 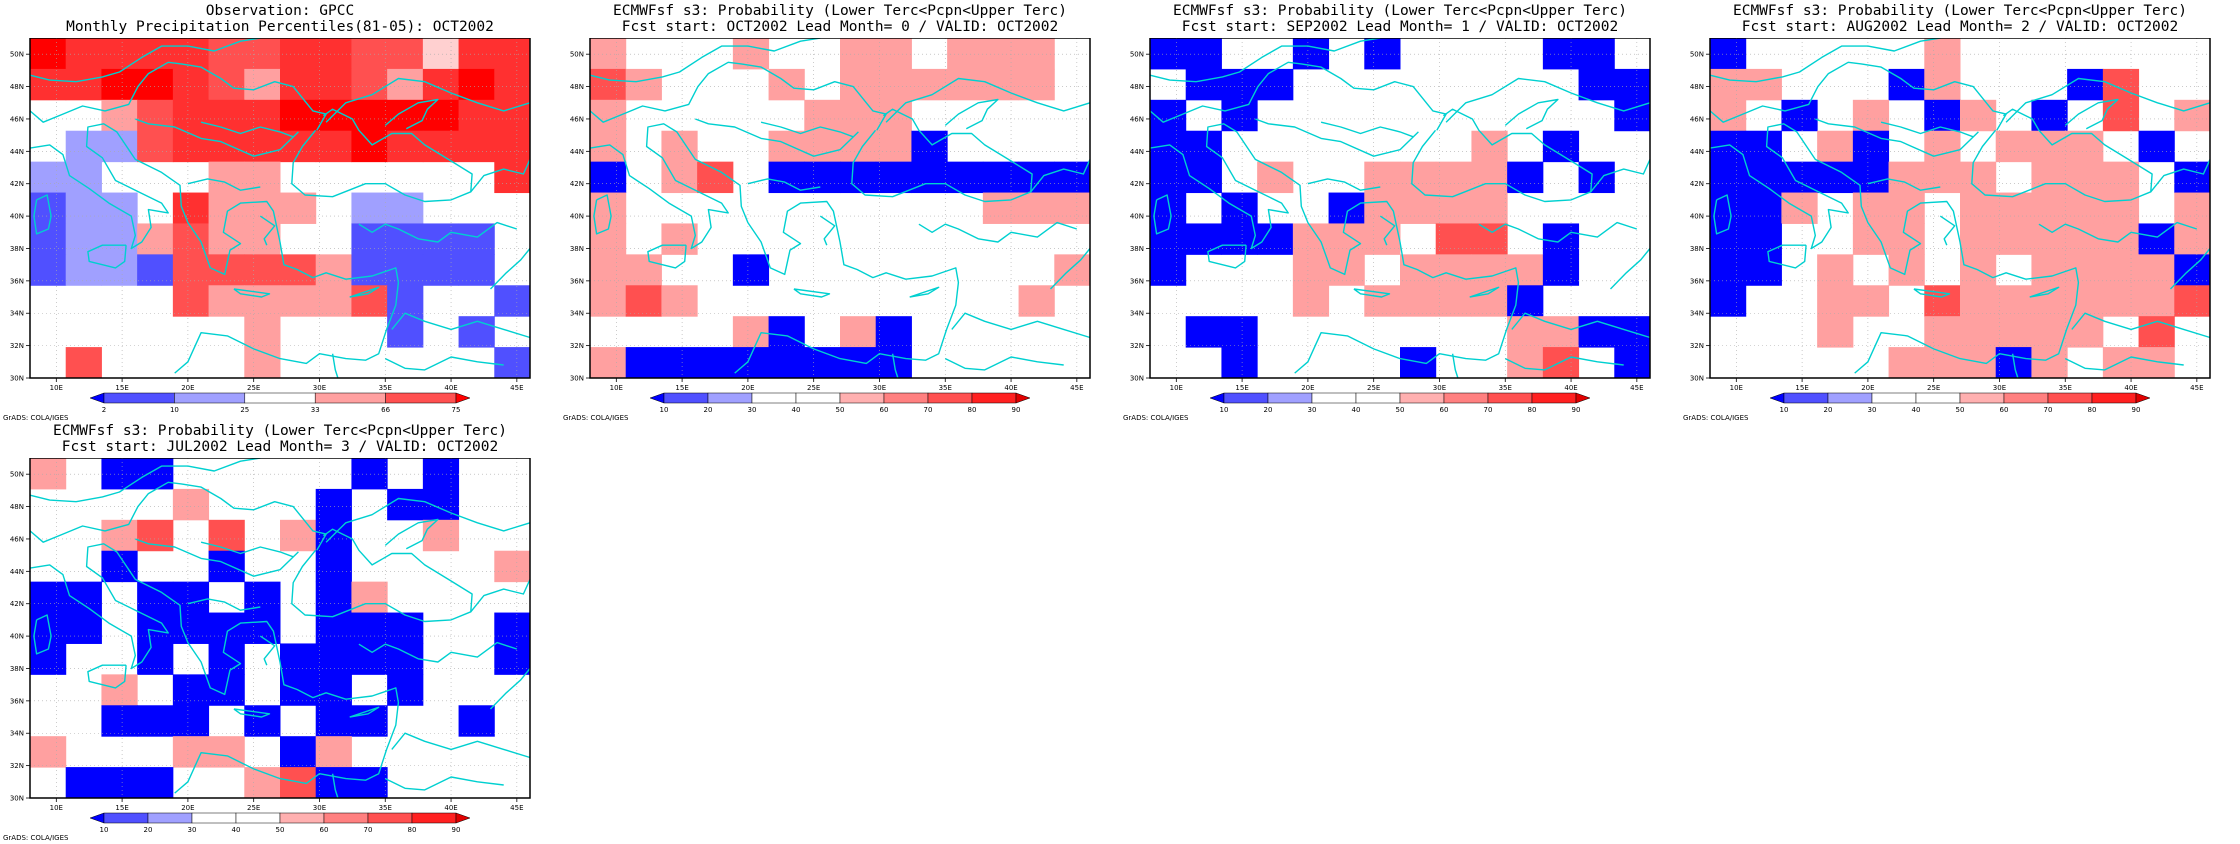 What do you see at coordinates (1176, 388) in the screenshot?
I see `lon-tick-label: 10E` at bounding box center [1176, 388].